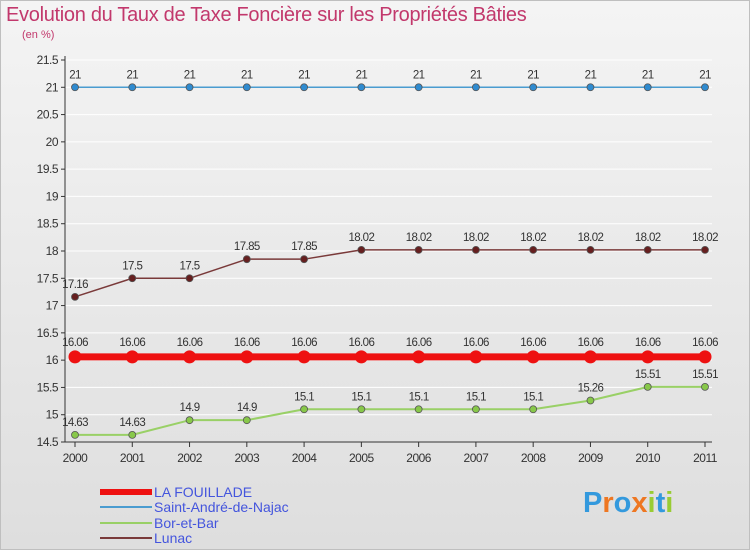 This screenshot has width=750, height=550. I want to click on y-tick-label: 19, so click(52, 196).